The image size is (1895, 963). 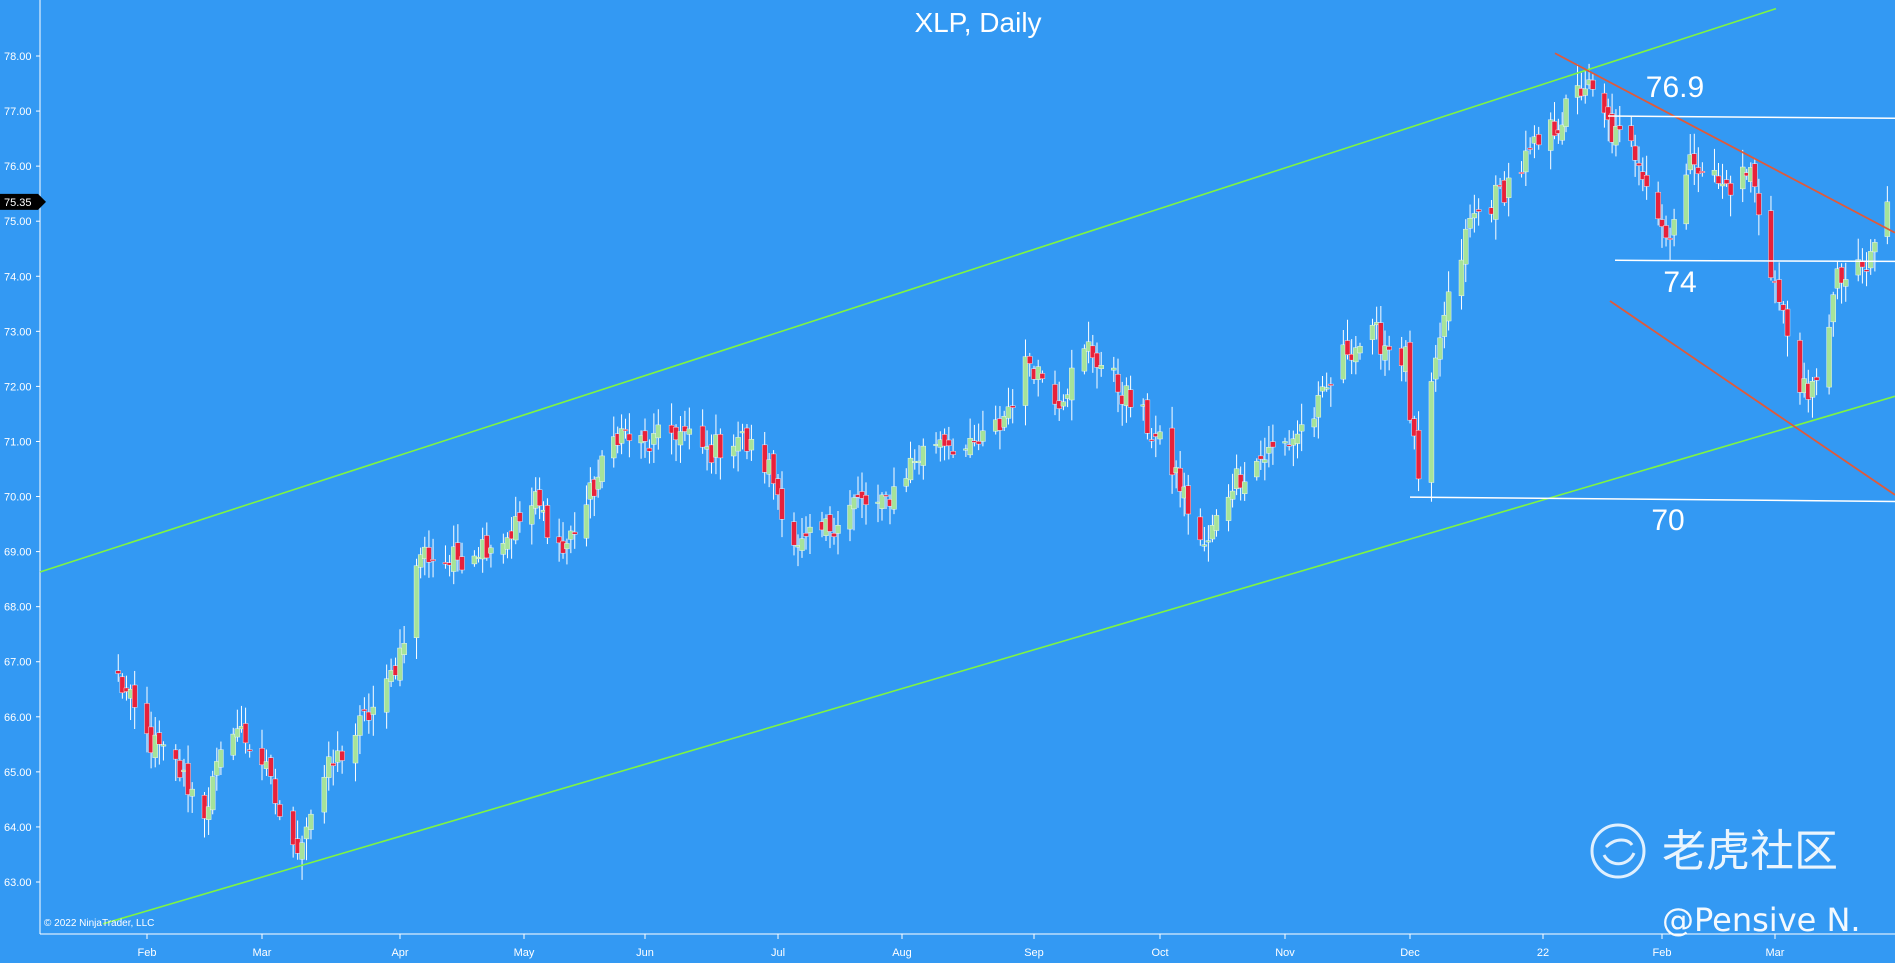 I want to click on y-tick-label: 65.00, so click(x=18, y=773).